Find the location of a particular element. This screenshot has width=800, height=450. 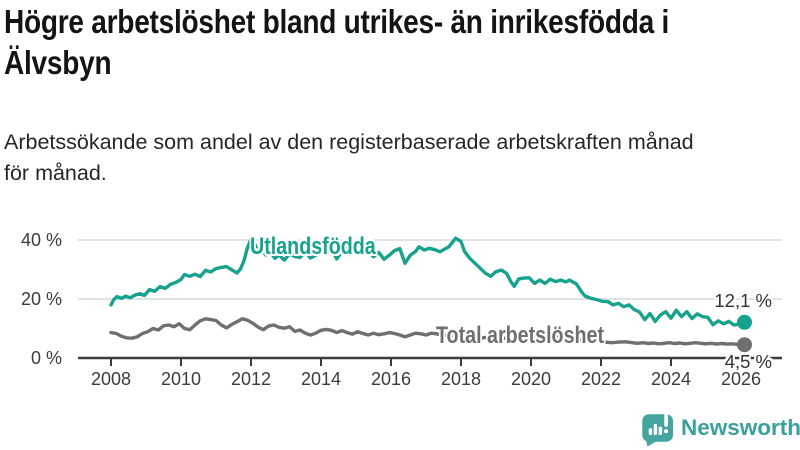

series-end-dot-utlandsfodda is located at coordinates (744, 322).